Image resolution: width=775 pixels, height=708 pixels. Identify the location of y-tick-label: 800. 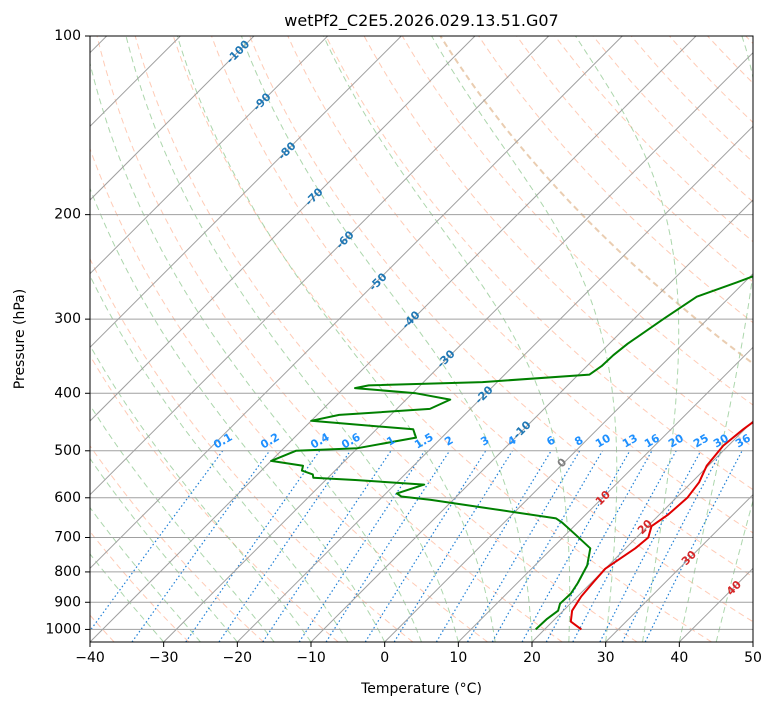
(67, 572).